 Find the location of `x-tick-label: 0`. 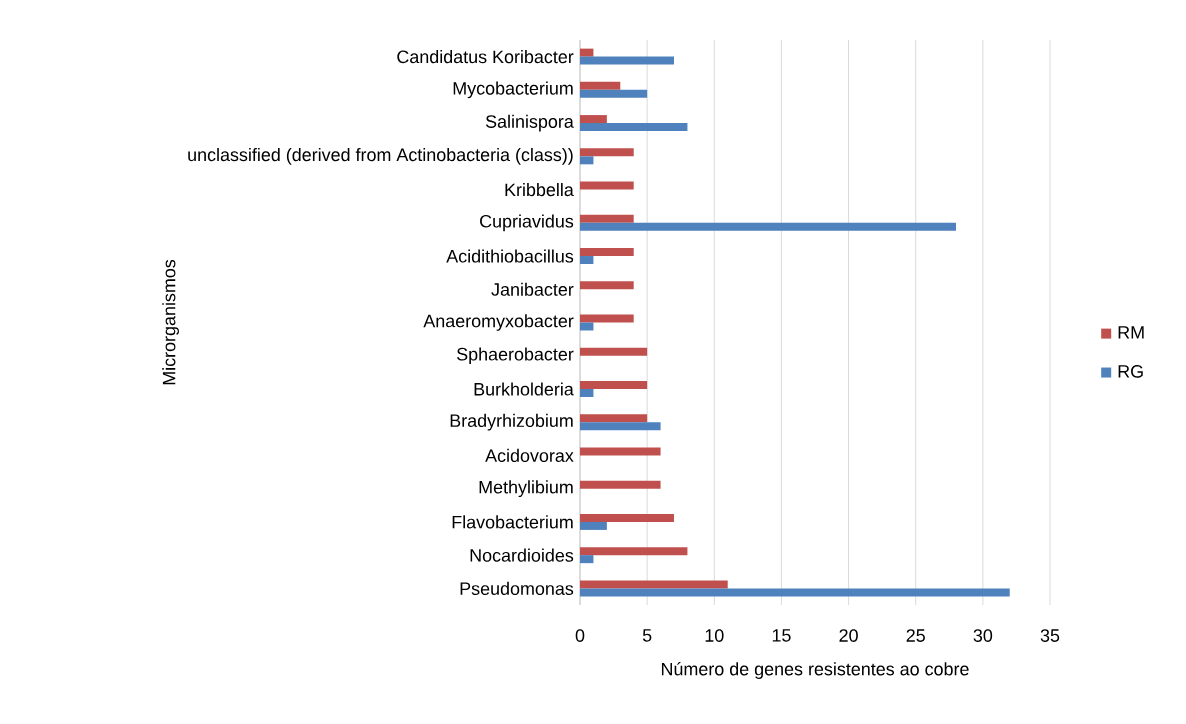

x-tick-label: 0 is located at coordinates (580, 635).